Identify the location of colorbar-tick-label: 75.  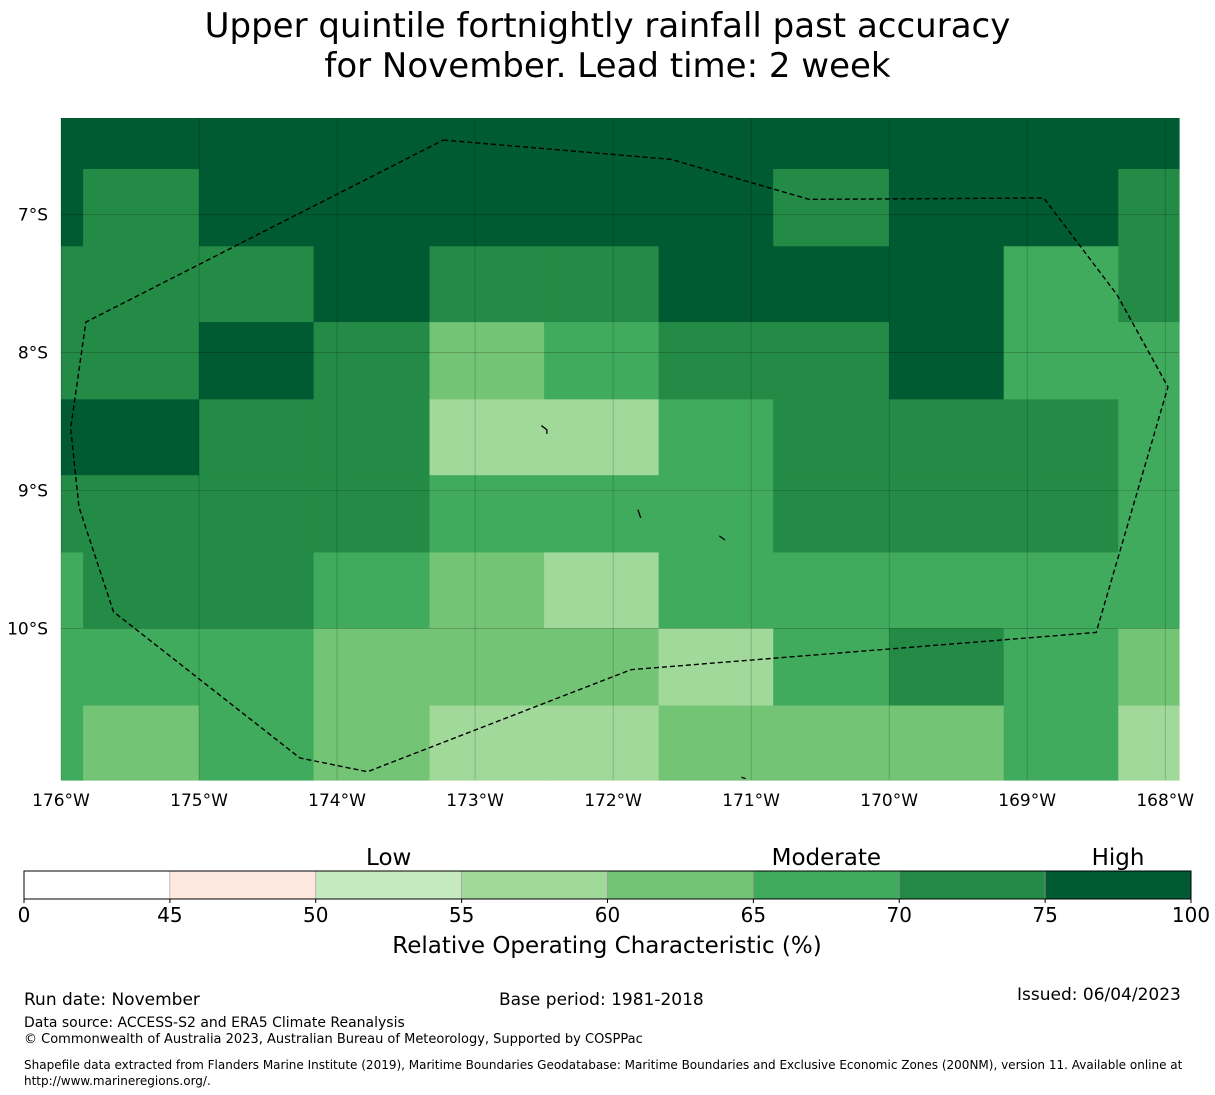
(1044, 915).